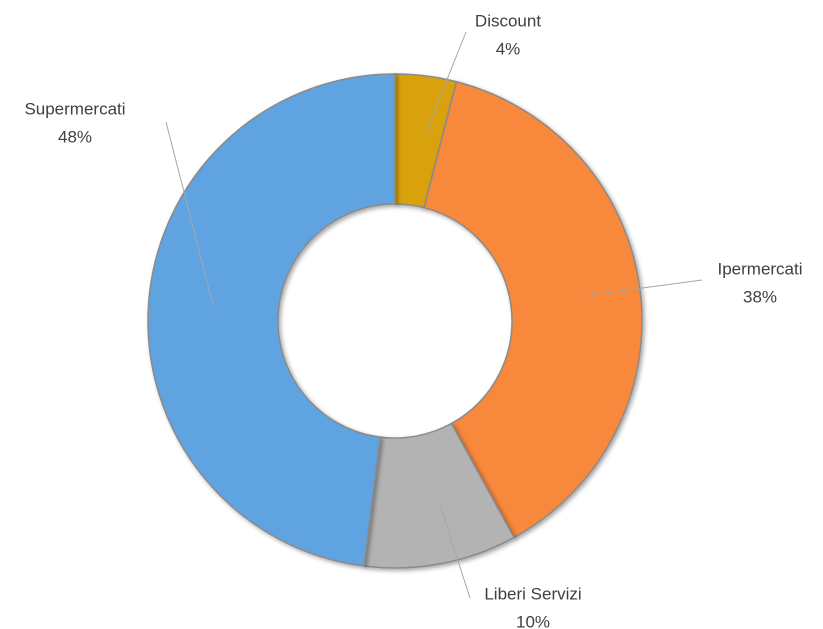  Describe the element at coordinates (74, 108) in the screenshot. I see `slice-label: Supermercati` at that location.